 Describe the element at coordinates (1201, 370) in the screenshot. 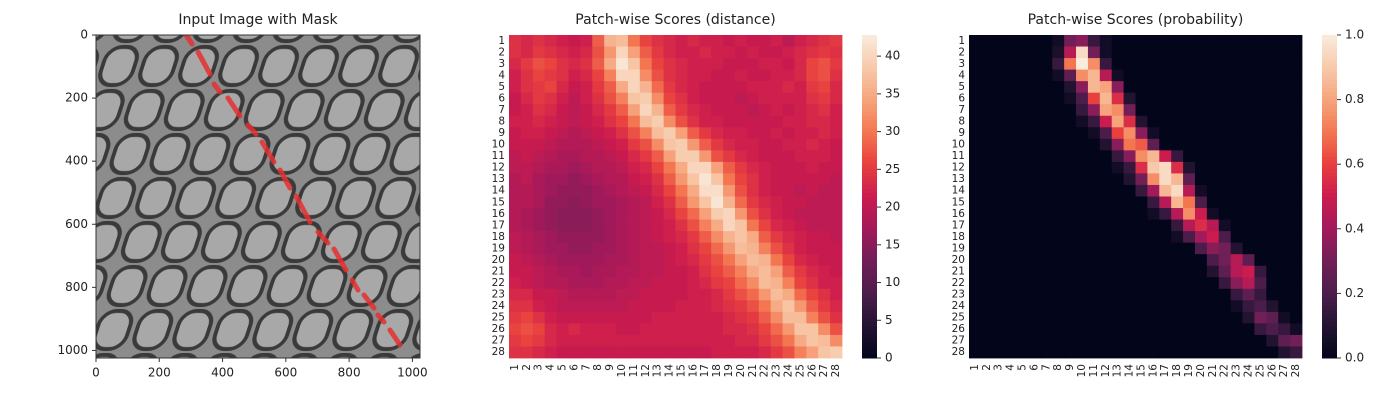

I see `x-tick-label: 20` at that location.